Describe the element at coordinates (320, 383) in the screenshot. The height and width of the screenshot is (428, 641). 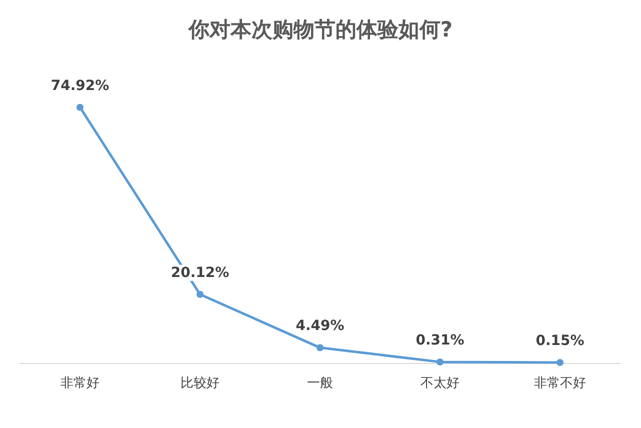
I see `x-tick-label: 一般` at that location.